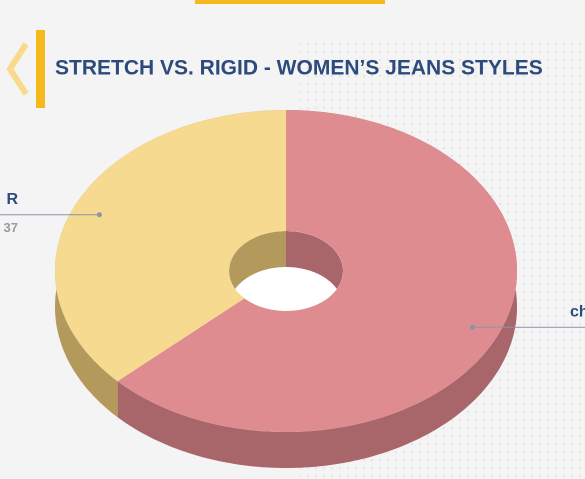 The width and height of the screenshot is (585, 479). Describe the element at coordinates (11, 227) in the screenshot. I see `value-label: 37` at that location.